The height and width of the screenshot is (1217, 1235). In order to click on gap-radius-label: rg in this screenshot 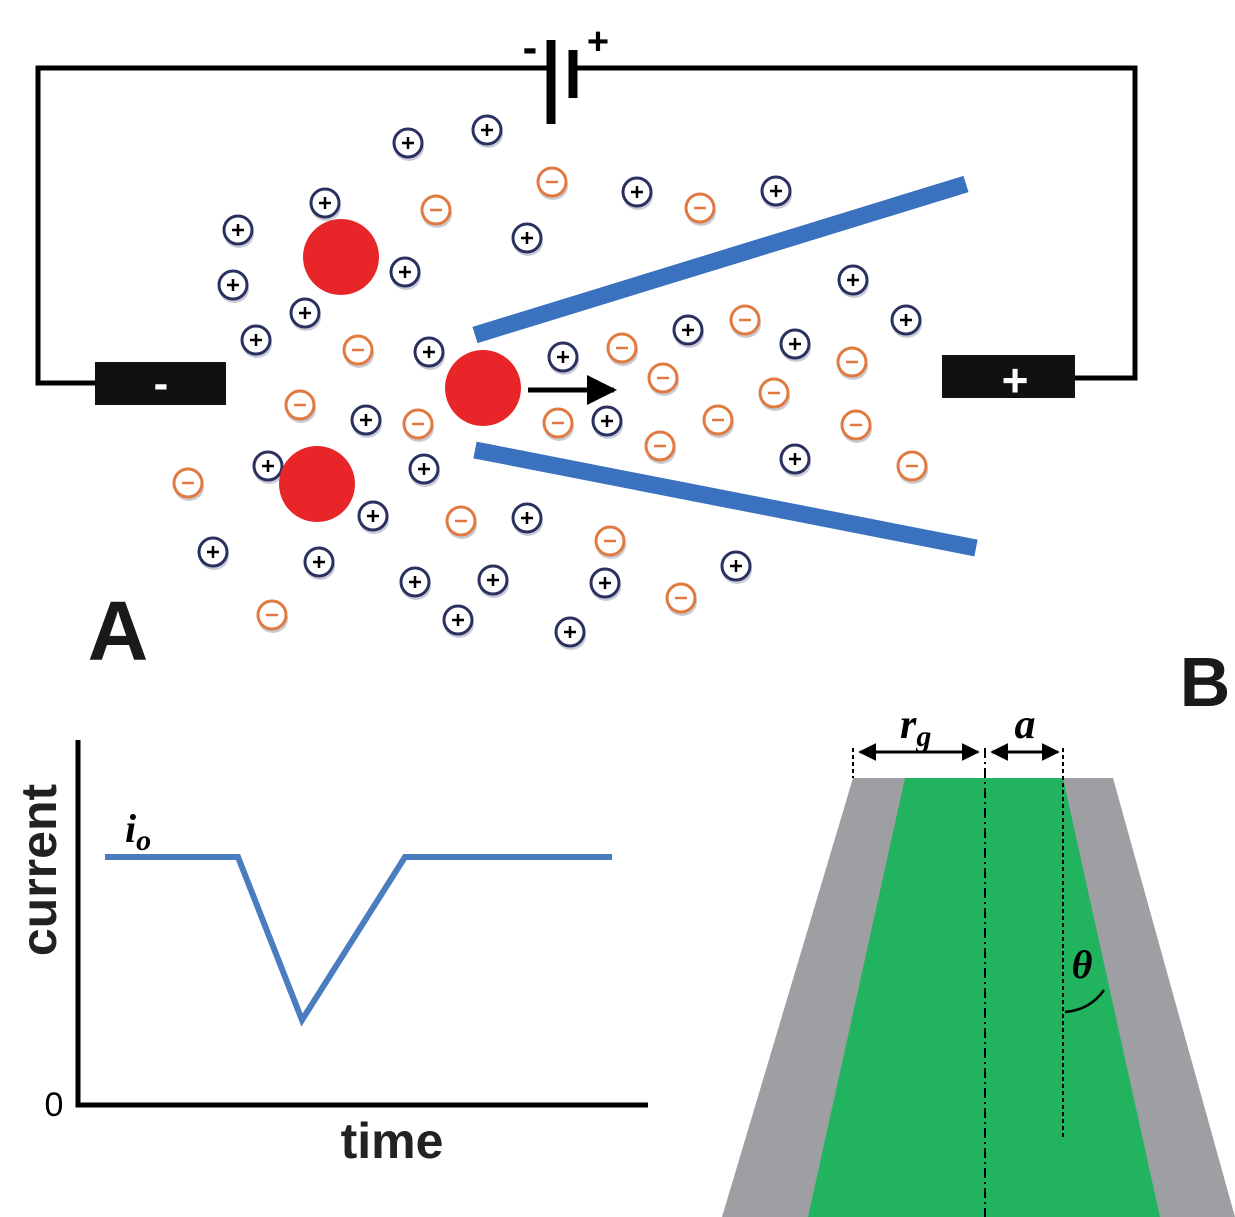, I will do `click(915, 727)`.